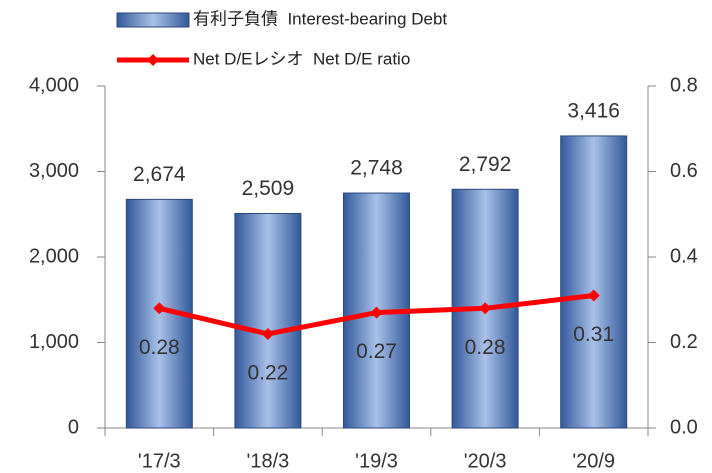 Image resolution: width=712 pixels, height=473 pixels. I want to click on x-tick-label: '17/3, so click(159, 461).